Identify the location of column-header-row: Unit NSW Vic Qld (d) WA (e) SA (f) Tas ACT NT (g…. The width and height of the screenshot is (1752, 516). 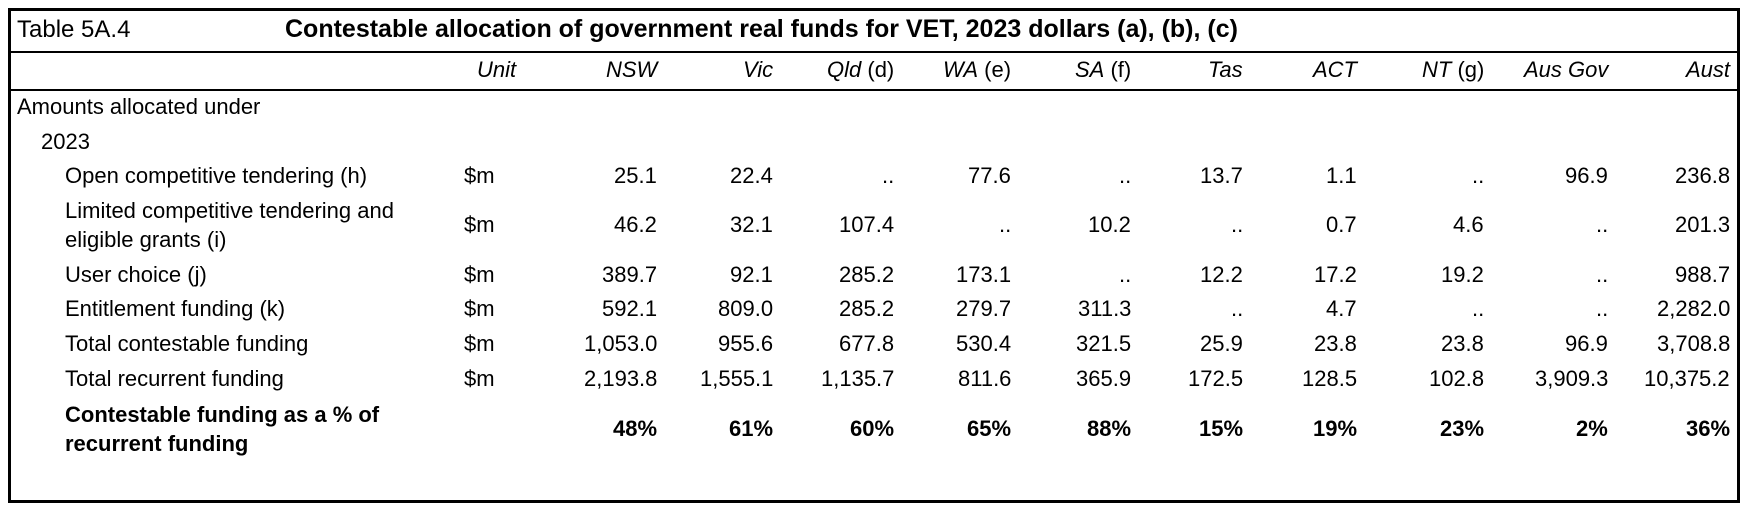
(874, 71).